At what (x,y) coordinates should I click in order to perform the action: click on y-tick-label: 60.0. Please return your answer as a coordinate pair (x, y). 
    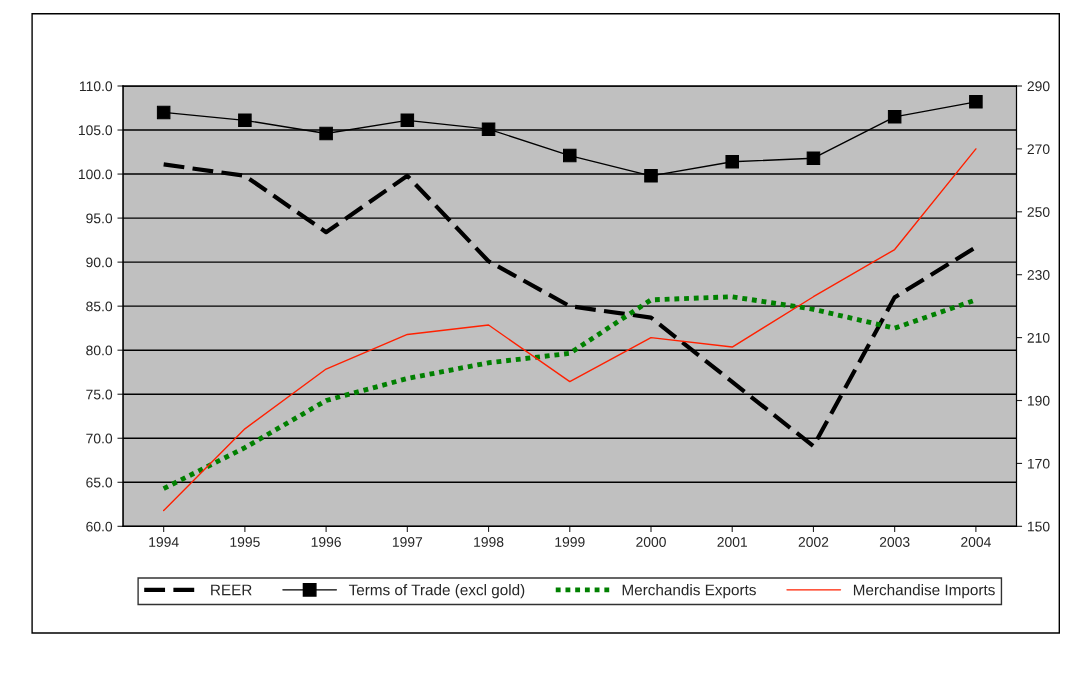
    Looking at the image, I should click on (99, 526).